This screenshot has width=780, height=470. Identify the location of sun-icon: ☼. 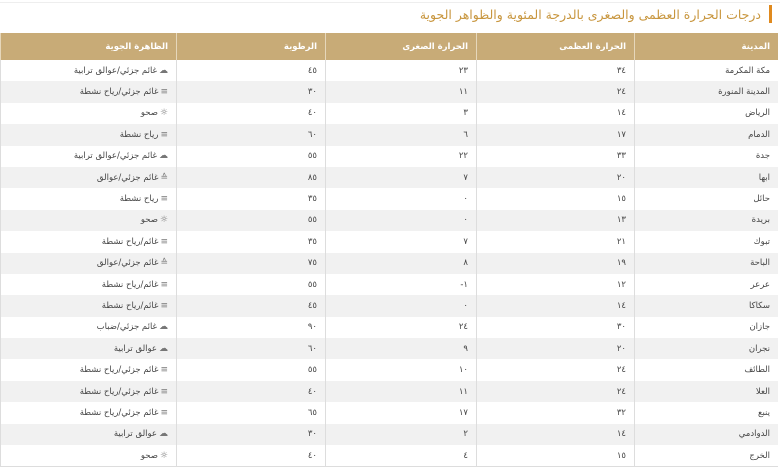
(163, 113).